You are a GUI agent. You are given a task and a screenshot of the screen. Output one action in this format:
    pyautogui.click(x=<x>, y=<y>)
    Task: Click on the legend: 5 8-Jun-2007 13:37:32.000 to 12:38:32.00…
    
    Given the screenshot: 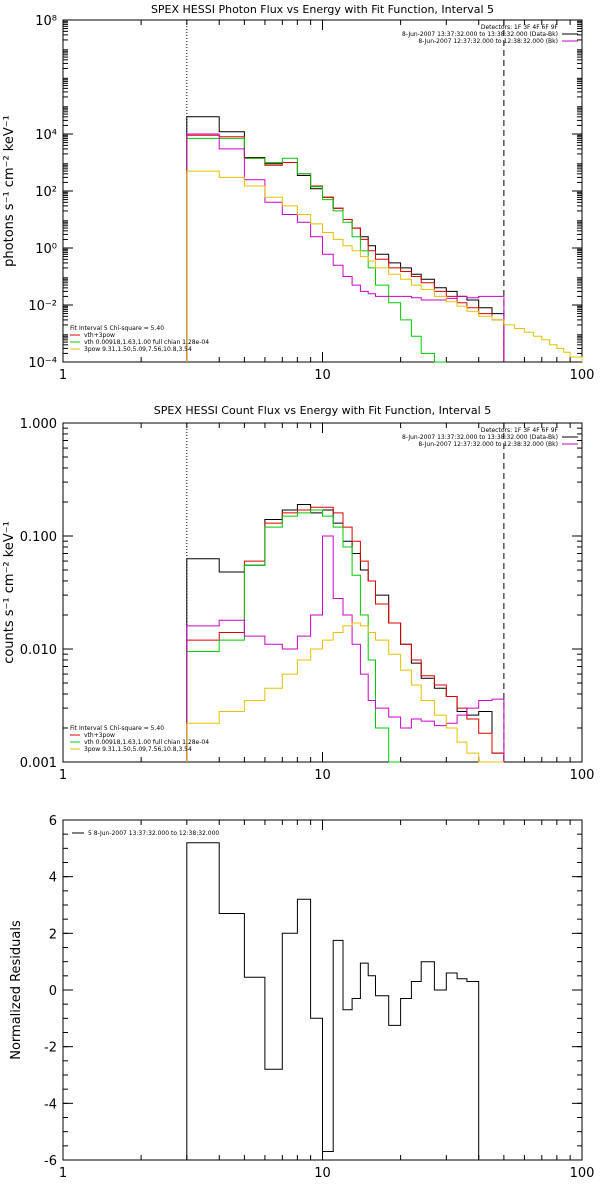 What is the action you would take?
    pyautogui.click(x=145, y=833)
    